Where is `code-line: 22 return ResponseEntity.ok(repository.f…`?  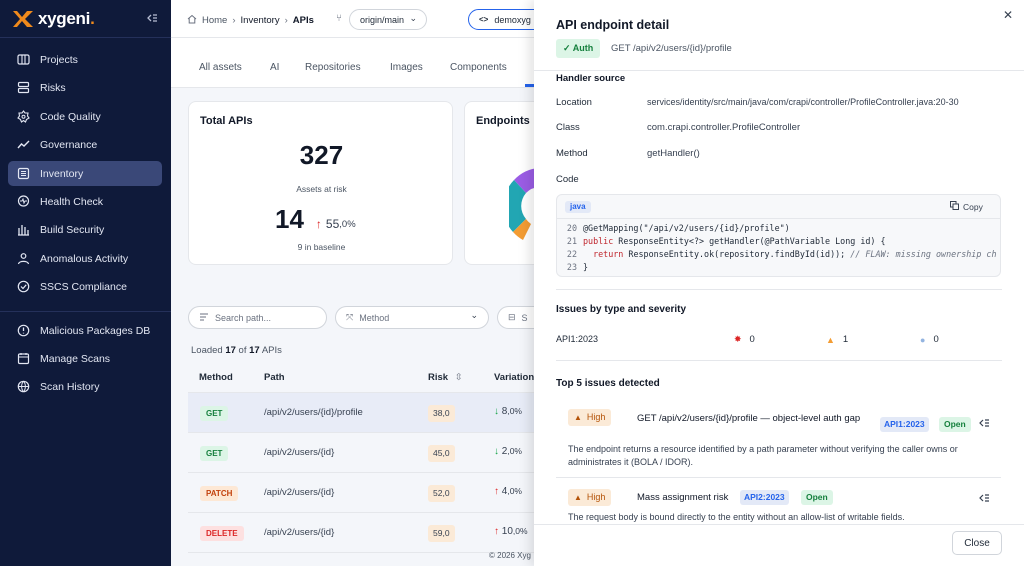 code-line: 22 return ResponseEntity.ok(repository.f… is located at coordinates (781, 254).